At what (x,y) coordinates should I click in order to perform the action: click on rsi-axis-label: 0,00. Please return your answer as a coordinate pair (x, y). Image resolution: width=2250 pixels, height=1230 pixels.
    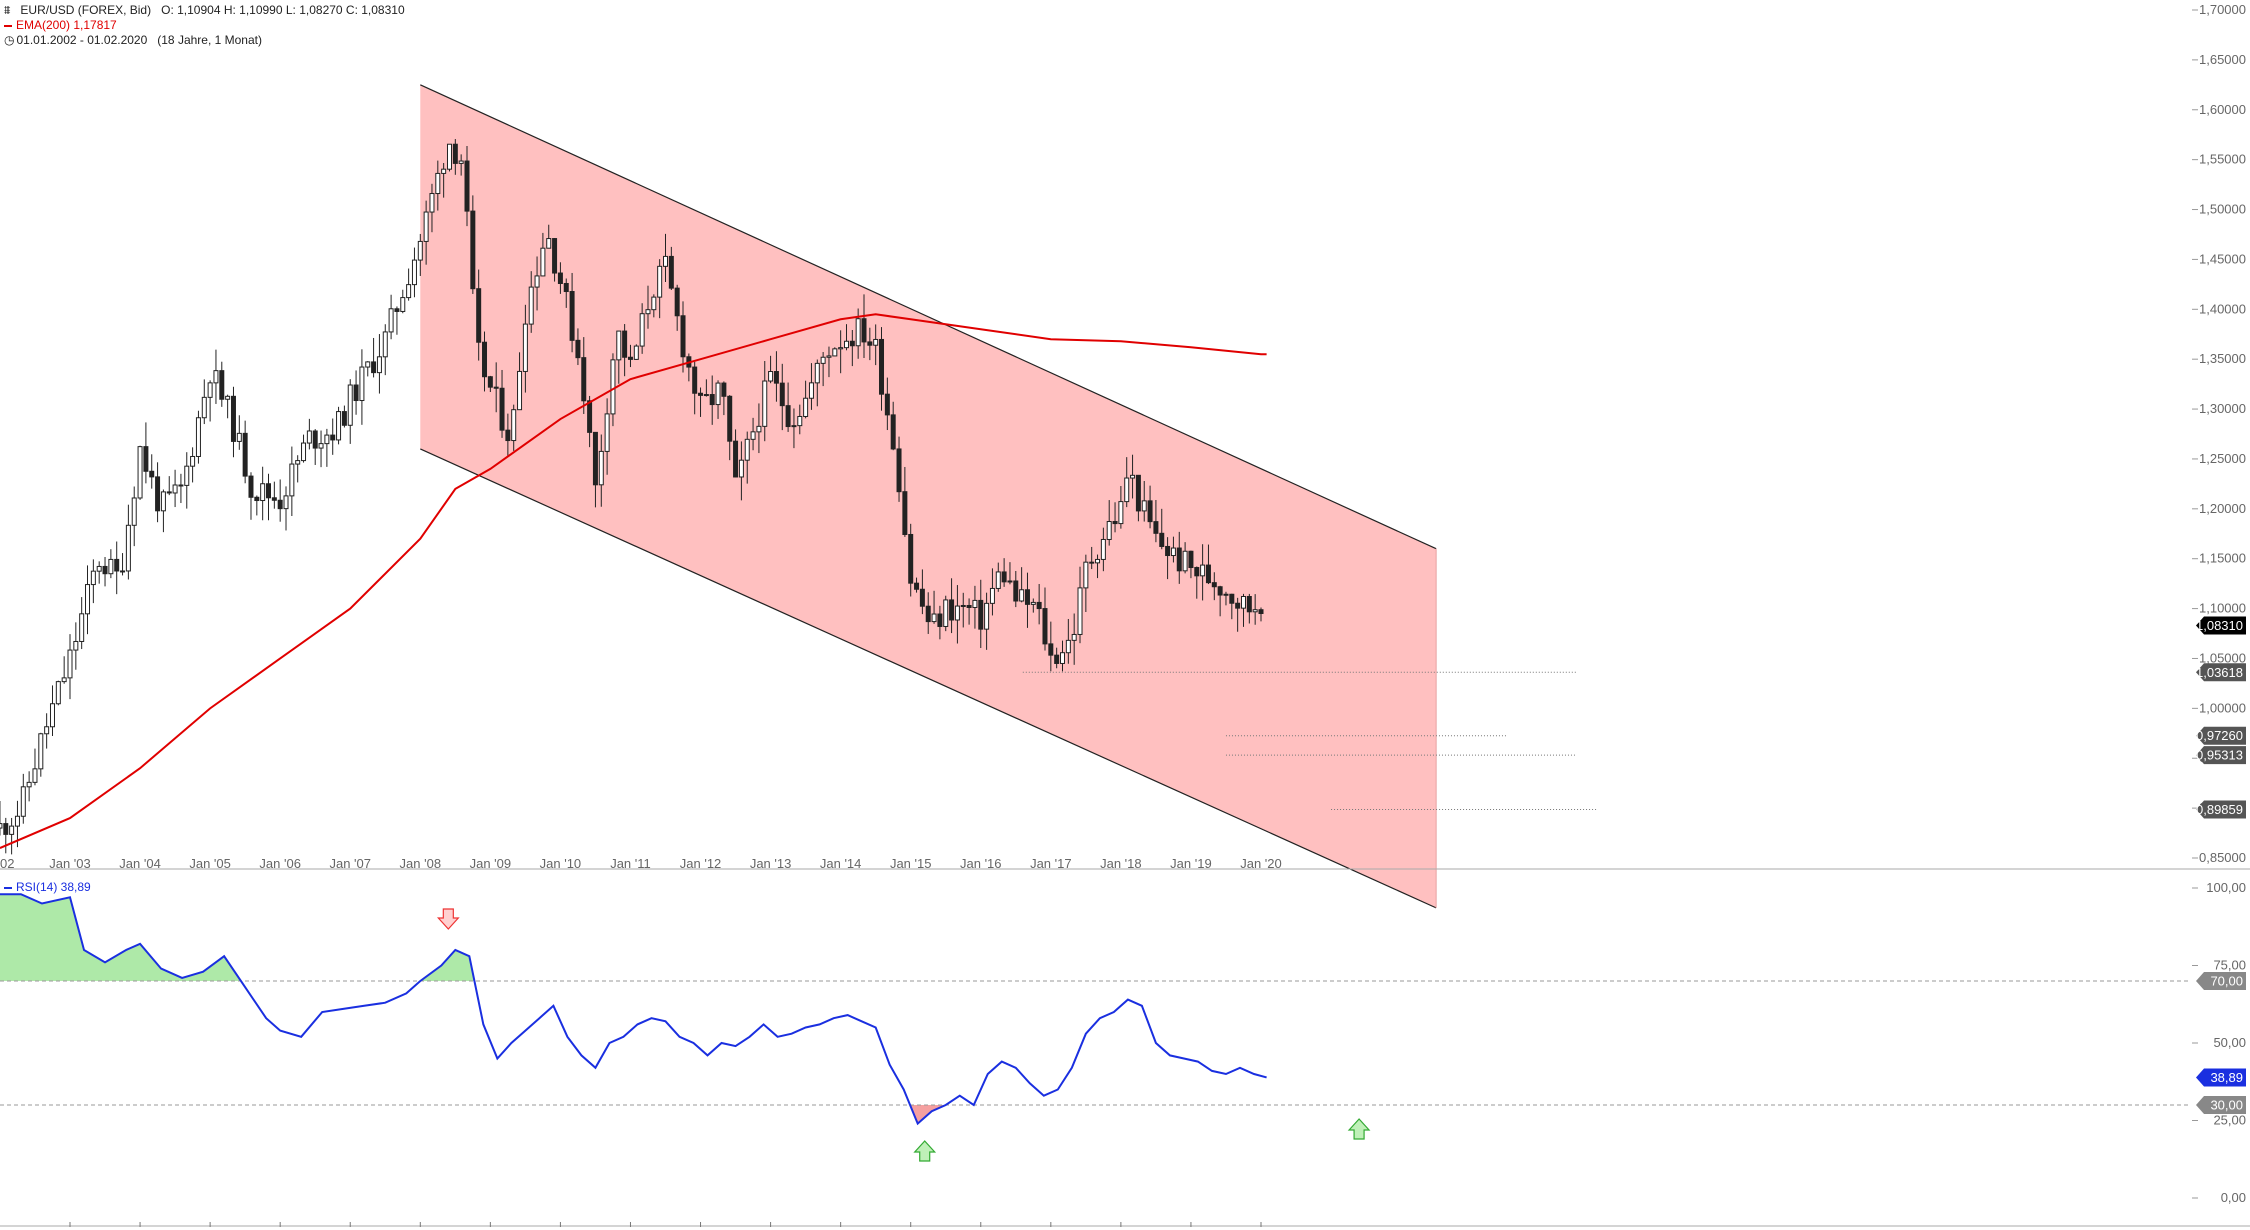
    Looking at the image, I should click on (2233, 1197).